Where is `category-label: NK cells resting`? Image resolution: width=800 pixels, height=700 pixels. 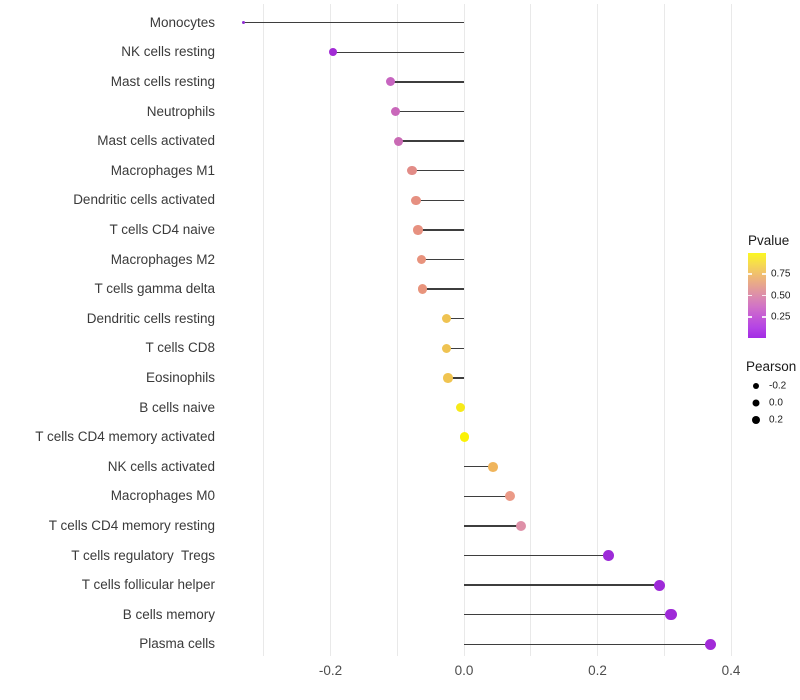 category-label: NK cells resting is located at coordinates (168, 52).